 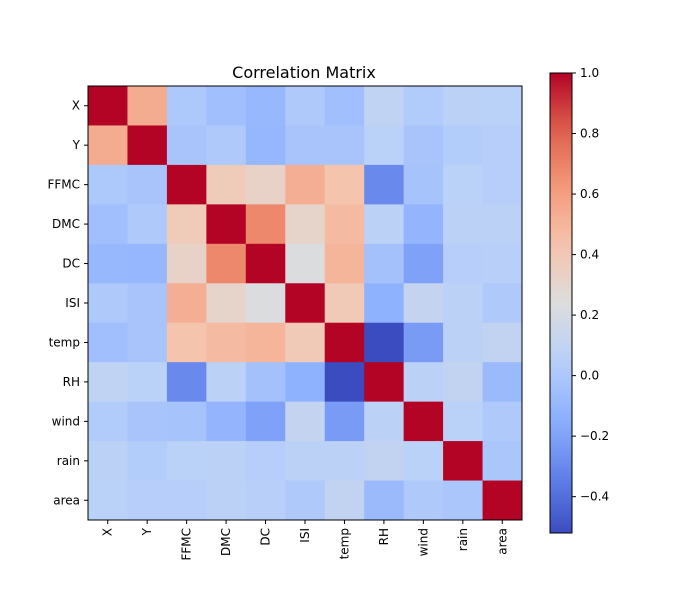 What do you see at coordinates (305, 535) in the screenshot?
I see `x-tick-label: ISI` at bounding box center [305, 535].